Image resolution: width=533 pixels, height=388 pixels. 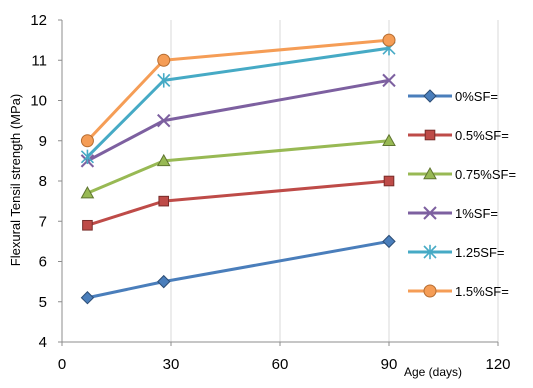 I want to click on legend-label: 0.5%SF=, so click(x=482, y=135).